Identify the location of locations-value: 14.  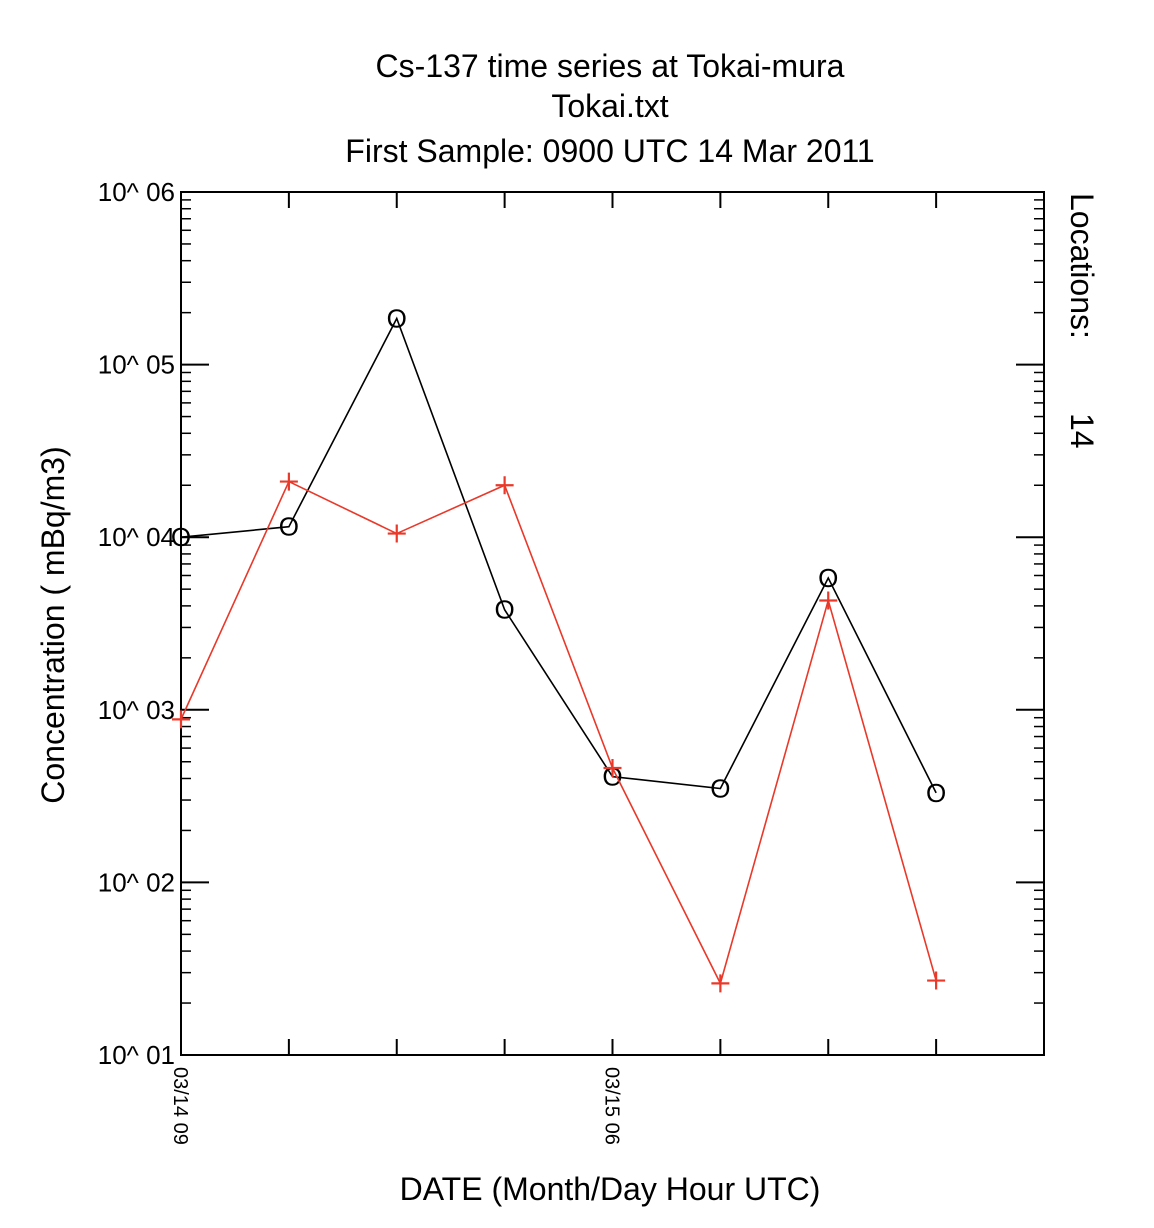
(1082, 431).